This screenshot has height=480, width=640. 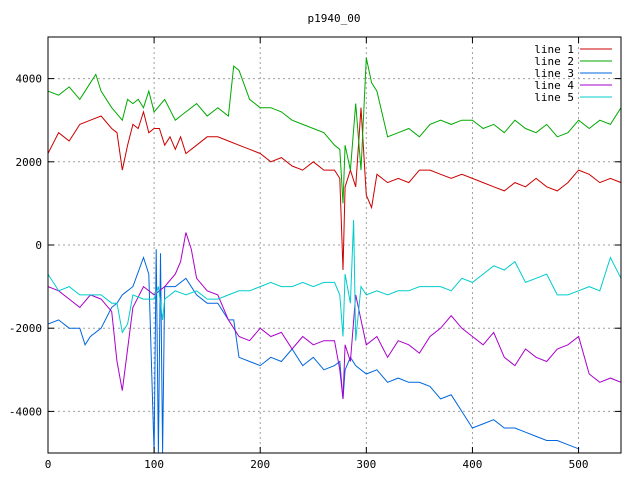 I want to click on legend-label: line 4, so click(x=554, y=85).